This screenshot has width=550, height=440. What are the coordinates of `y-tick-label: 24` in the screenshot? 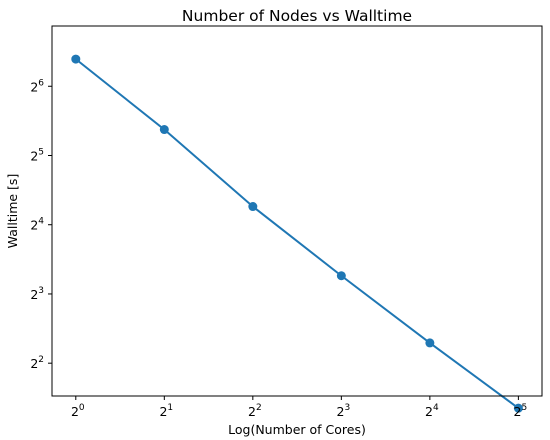 It's located at (37, 225).